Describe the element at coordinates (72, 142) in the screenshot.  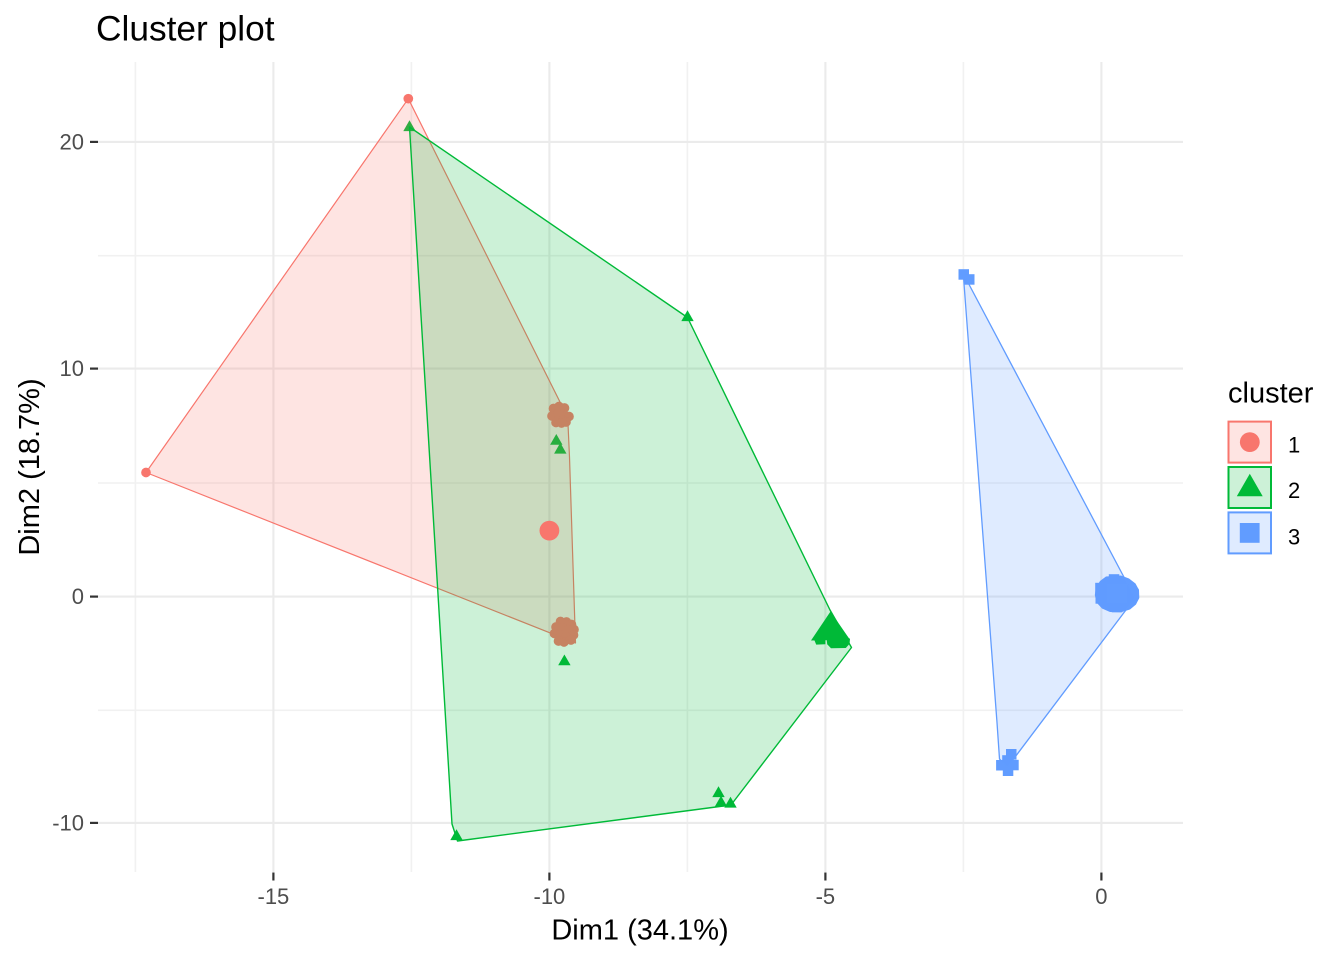
I see `svg-text: 20` at that location.